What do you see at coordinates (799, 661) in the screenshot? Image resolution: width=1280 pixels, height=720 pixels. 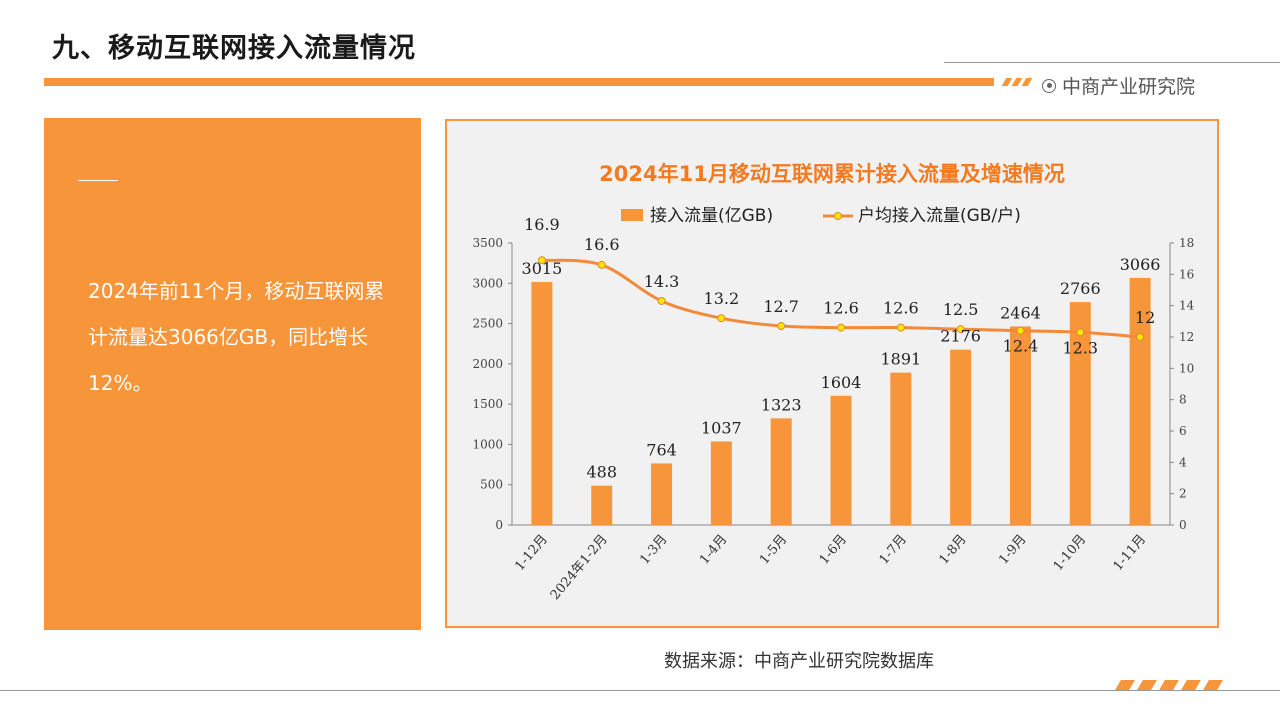 I see `data-source: 数据来源：中商产业研究院数据库` at bounding box center [799, 661].